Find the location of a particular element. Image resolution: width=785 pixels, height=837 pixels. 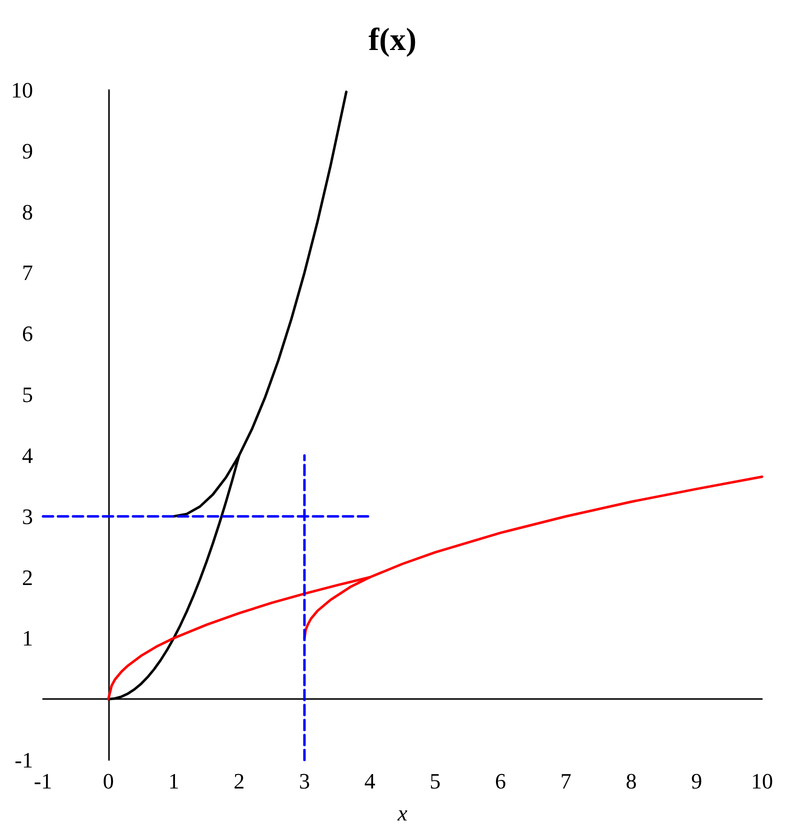

y-tick-label: 3 is located at coordinates (27, 516).